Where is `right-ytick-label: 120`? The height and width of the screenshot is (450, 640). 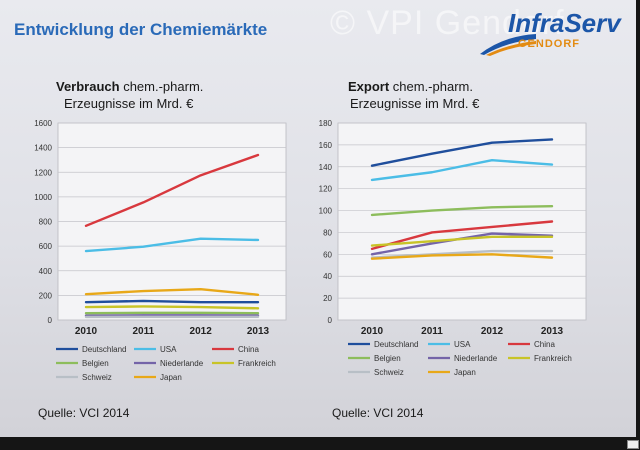 right-ytick-label: 120 is located at coordinates (326, 189).